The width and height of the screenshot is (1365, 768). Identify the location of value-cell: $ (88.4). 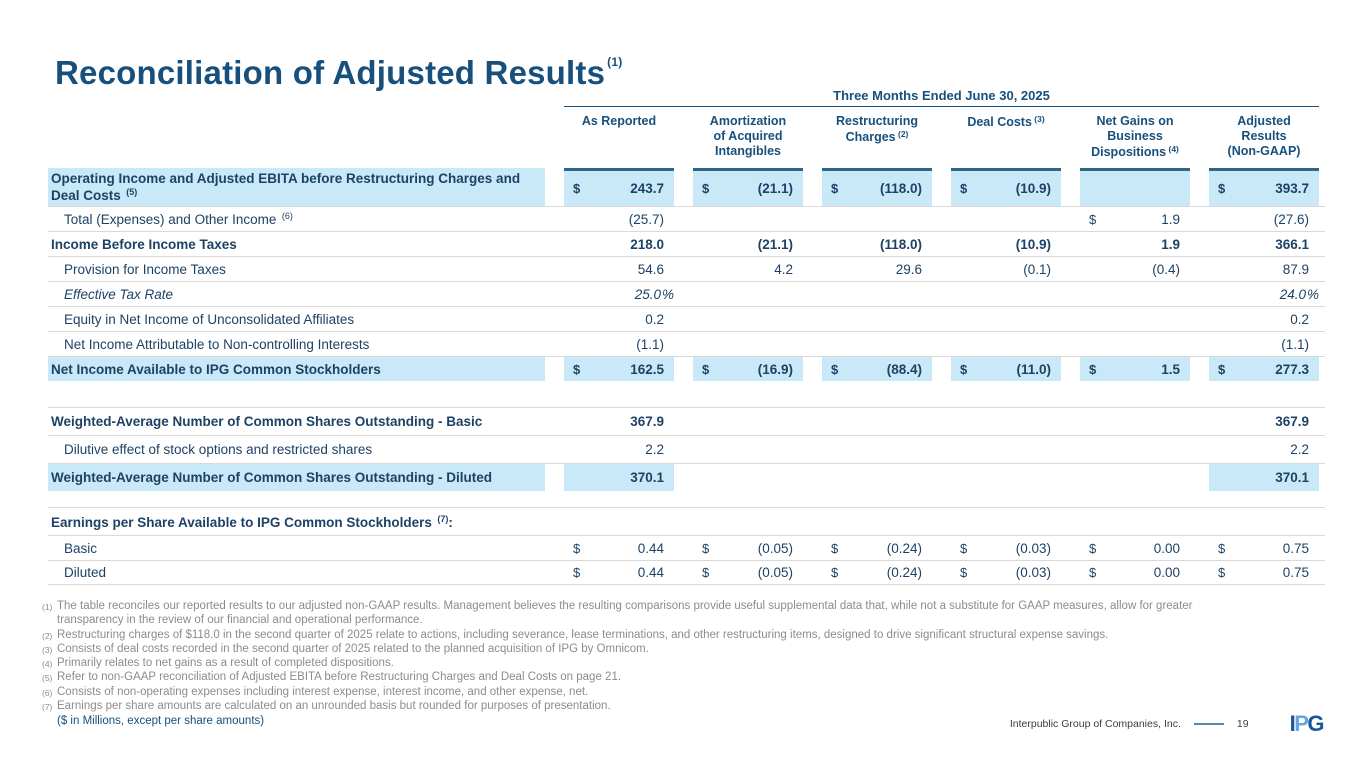
(877, 369).